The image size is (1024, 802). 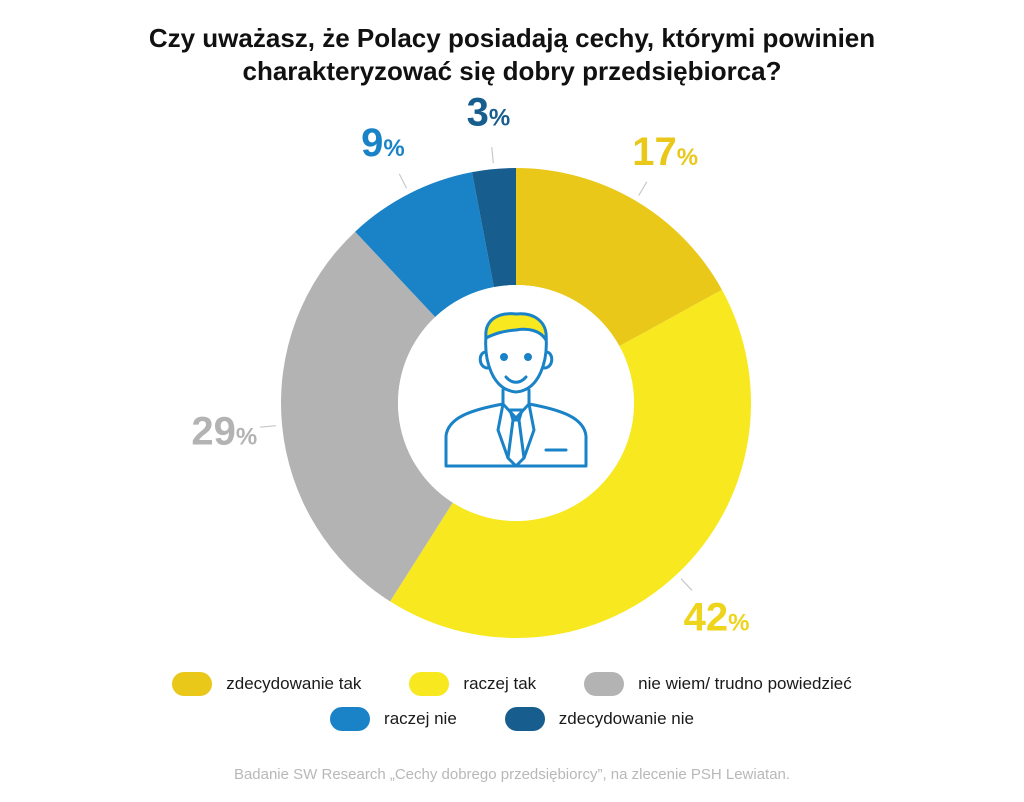 I want to click on data-label-raczej-tak: 42%, so click(x=717, y=618).